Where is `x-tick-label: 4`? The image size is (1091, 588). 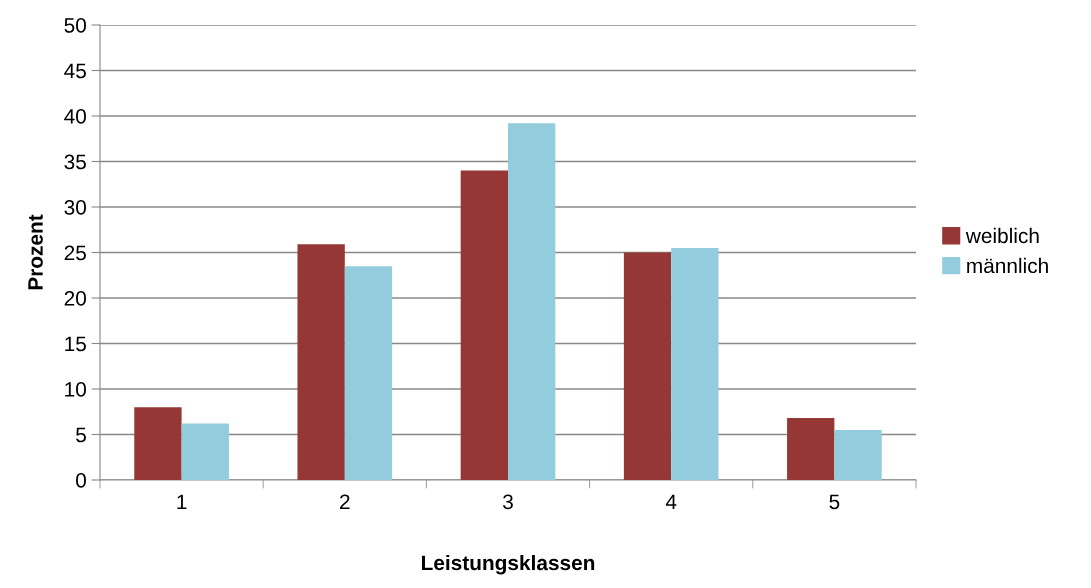 x-tick-label: 4 is located at coordinates (671, 501).